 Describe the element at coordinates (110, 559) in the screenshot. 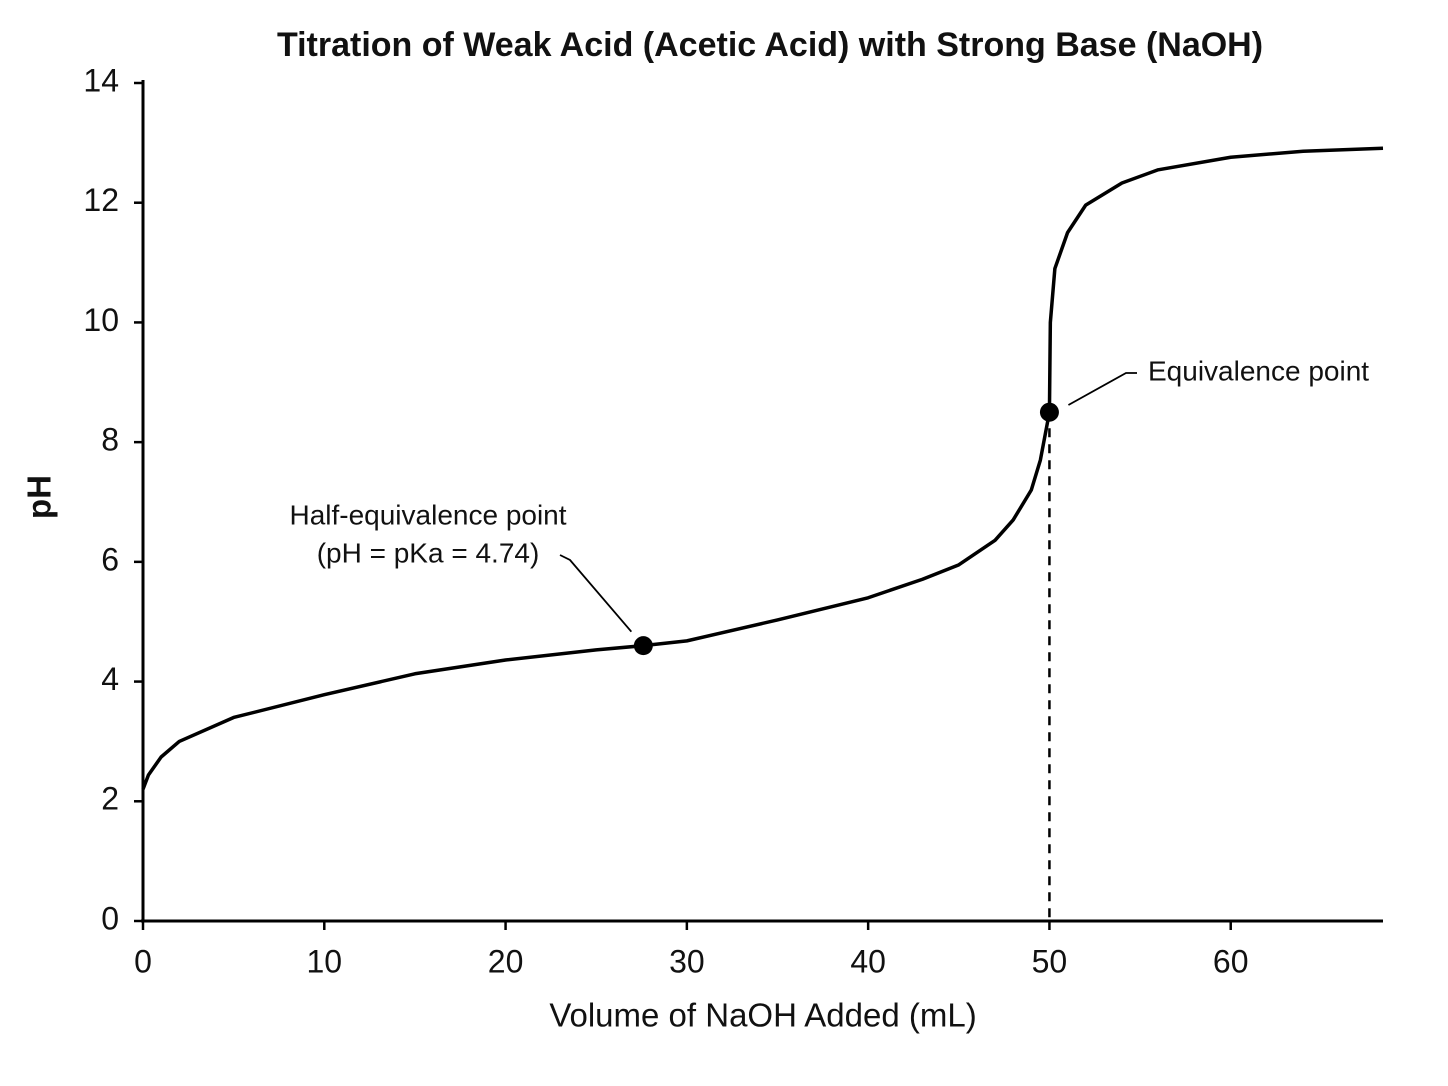

I see `y-tick-label: 6` at that location.